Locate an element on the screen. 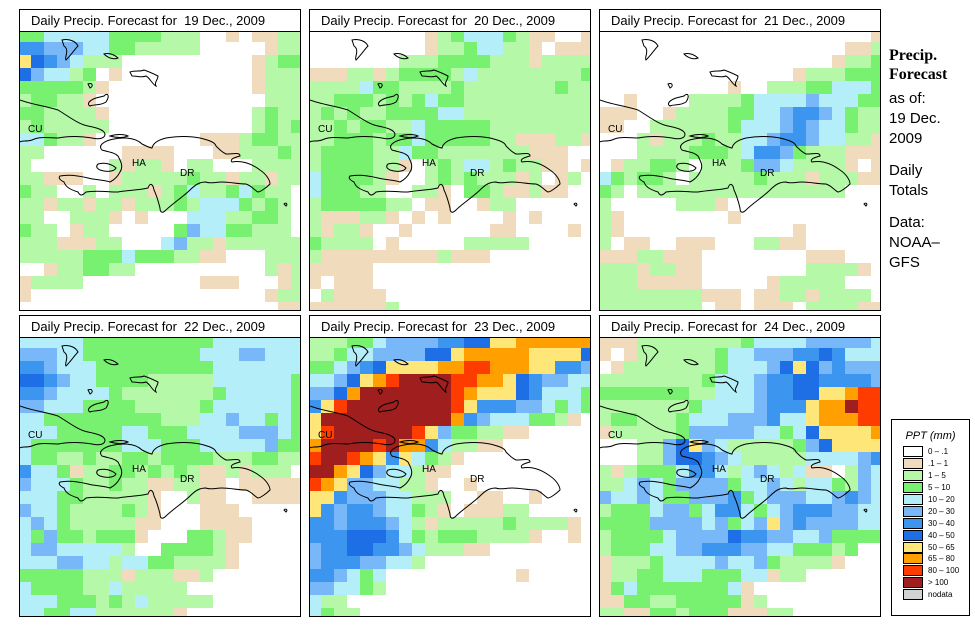 This screenshot has width=975, height=635. legend-item: 1 – 5 is located at coordinates (936, 476).